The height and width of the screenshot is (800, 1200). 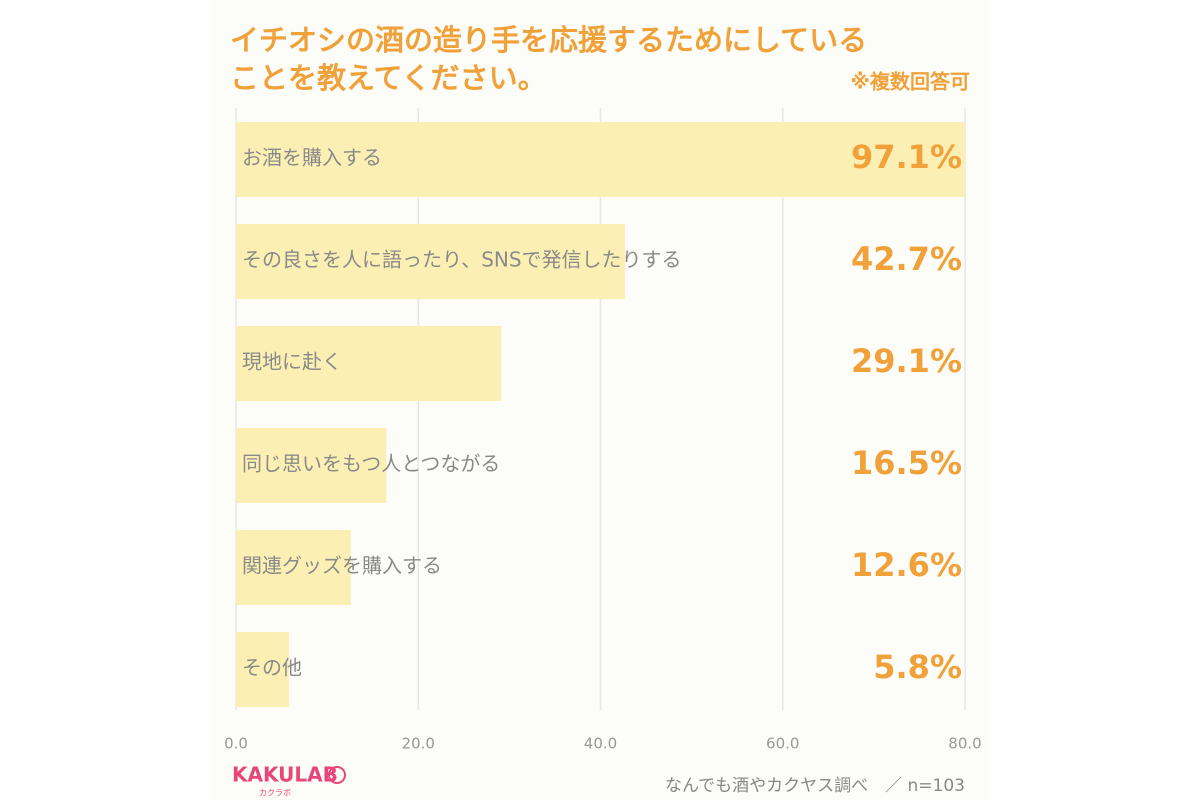 I want to click on category-label: その良さを人に語ったり、SNSで発信したりする, so click(x=462, y=260).